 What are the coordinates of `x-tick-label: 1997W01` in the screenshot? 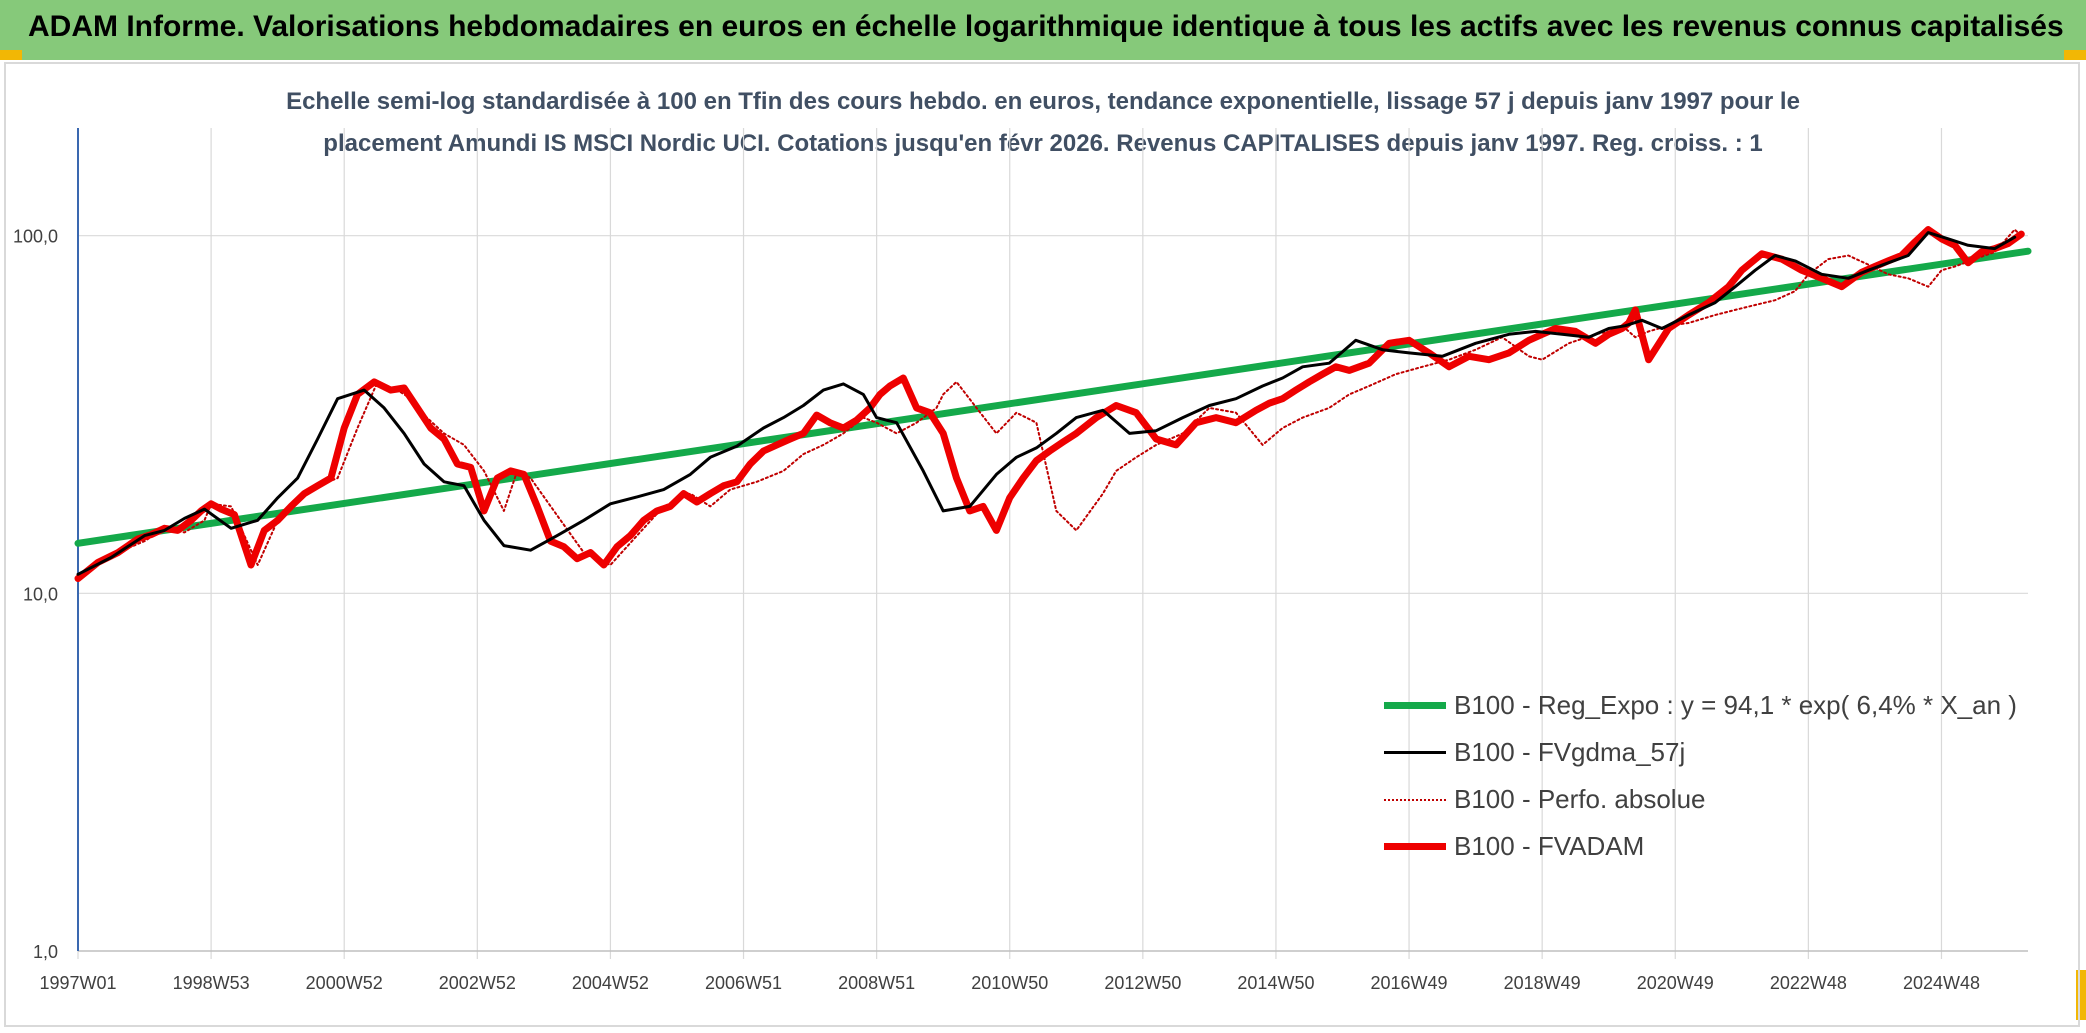 It's located at (77, 983).